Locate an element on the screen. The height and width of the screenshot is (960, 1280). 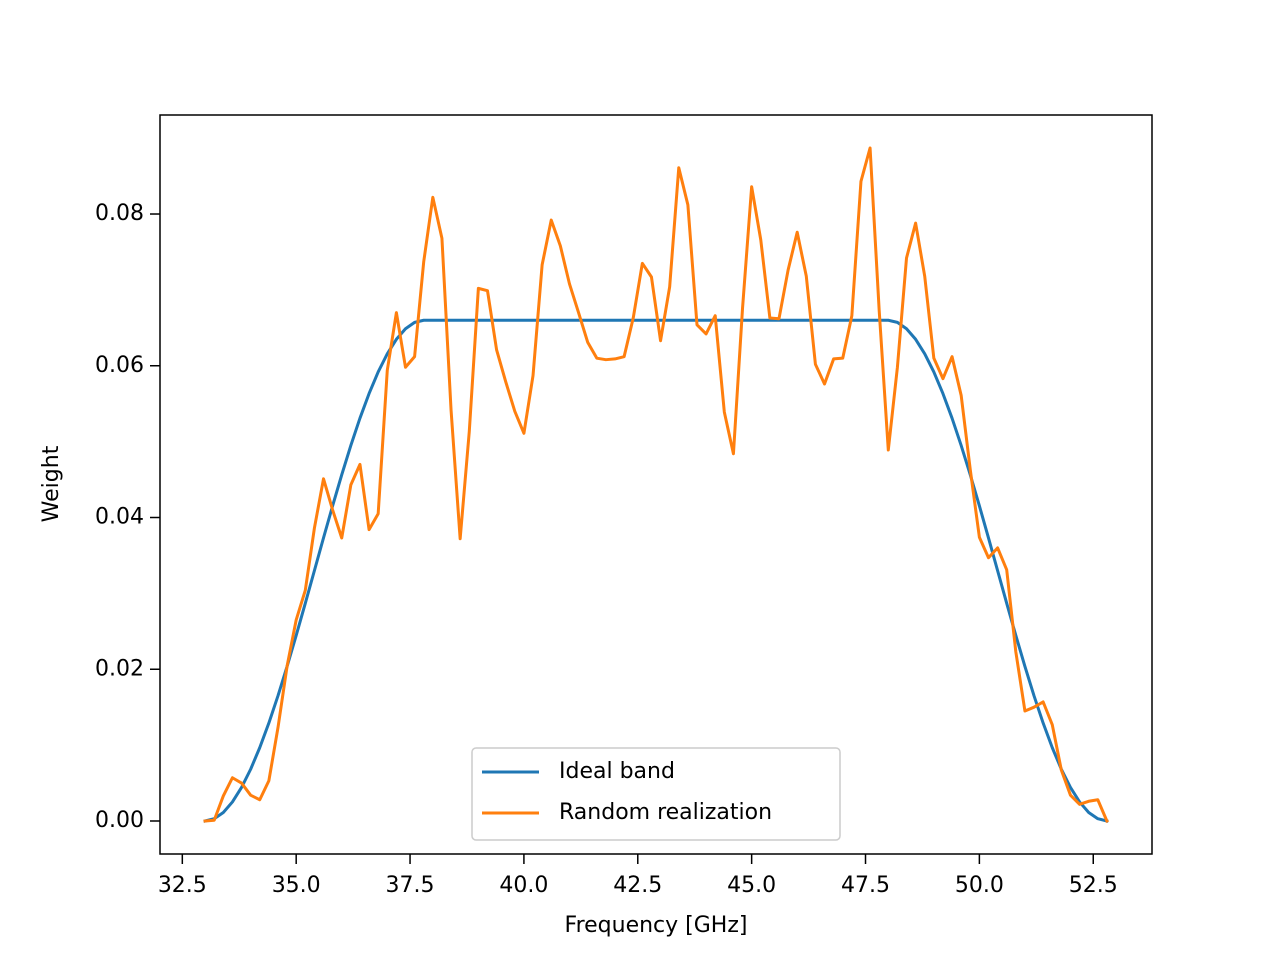
x-tick-label: 37.5 is located at coordinates (410, 885).